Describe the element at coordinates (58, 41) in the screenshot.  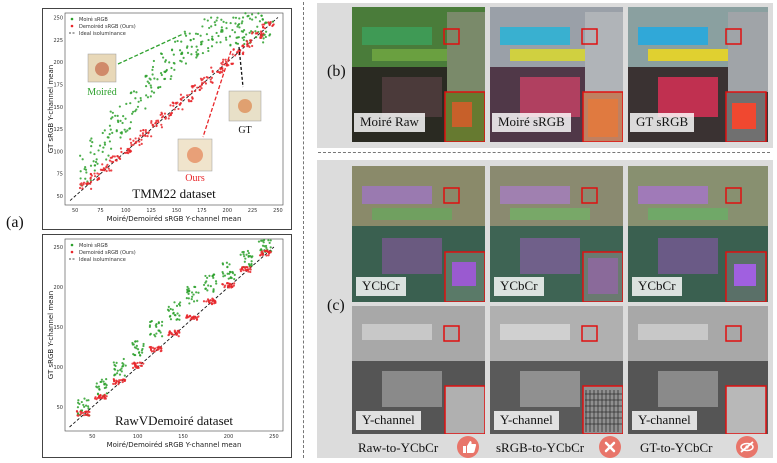
I see `y-tick-label: 225` at that location.